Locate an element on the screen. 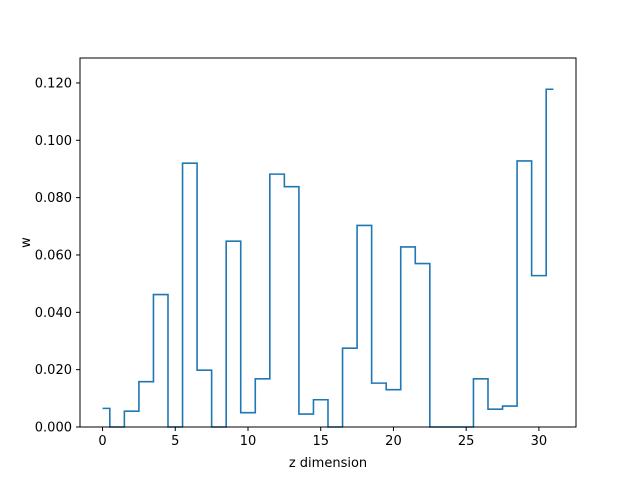 The image size is (640, 480). y-tick-label: 0.080 is located at coordinates (53, 198).